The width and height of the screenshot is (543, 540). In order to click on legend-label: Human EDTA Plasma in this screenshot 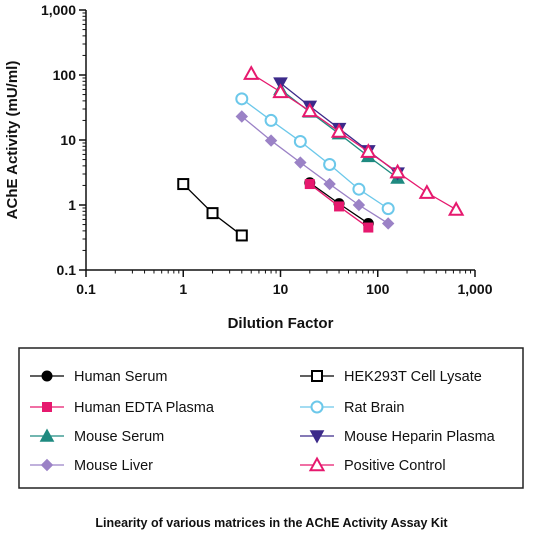, I will do `click(144, 408)`.